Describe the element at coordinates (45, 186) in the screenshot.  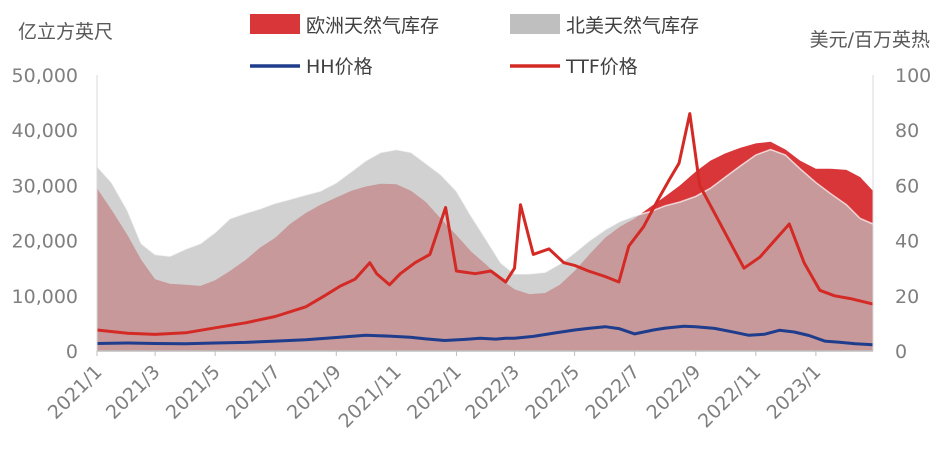
I see `left-tick-label: 30,000` at that location.